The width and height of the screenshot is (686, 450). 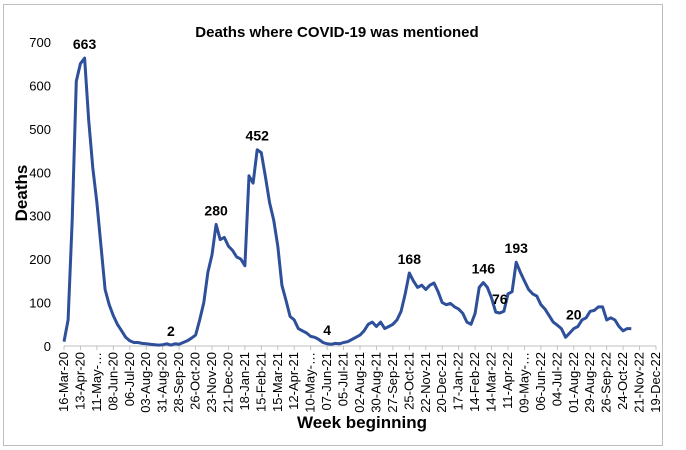 I want to click on x-tick-label: 14-Mar-22, so click(x=491, y=382).